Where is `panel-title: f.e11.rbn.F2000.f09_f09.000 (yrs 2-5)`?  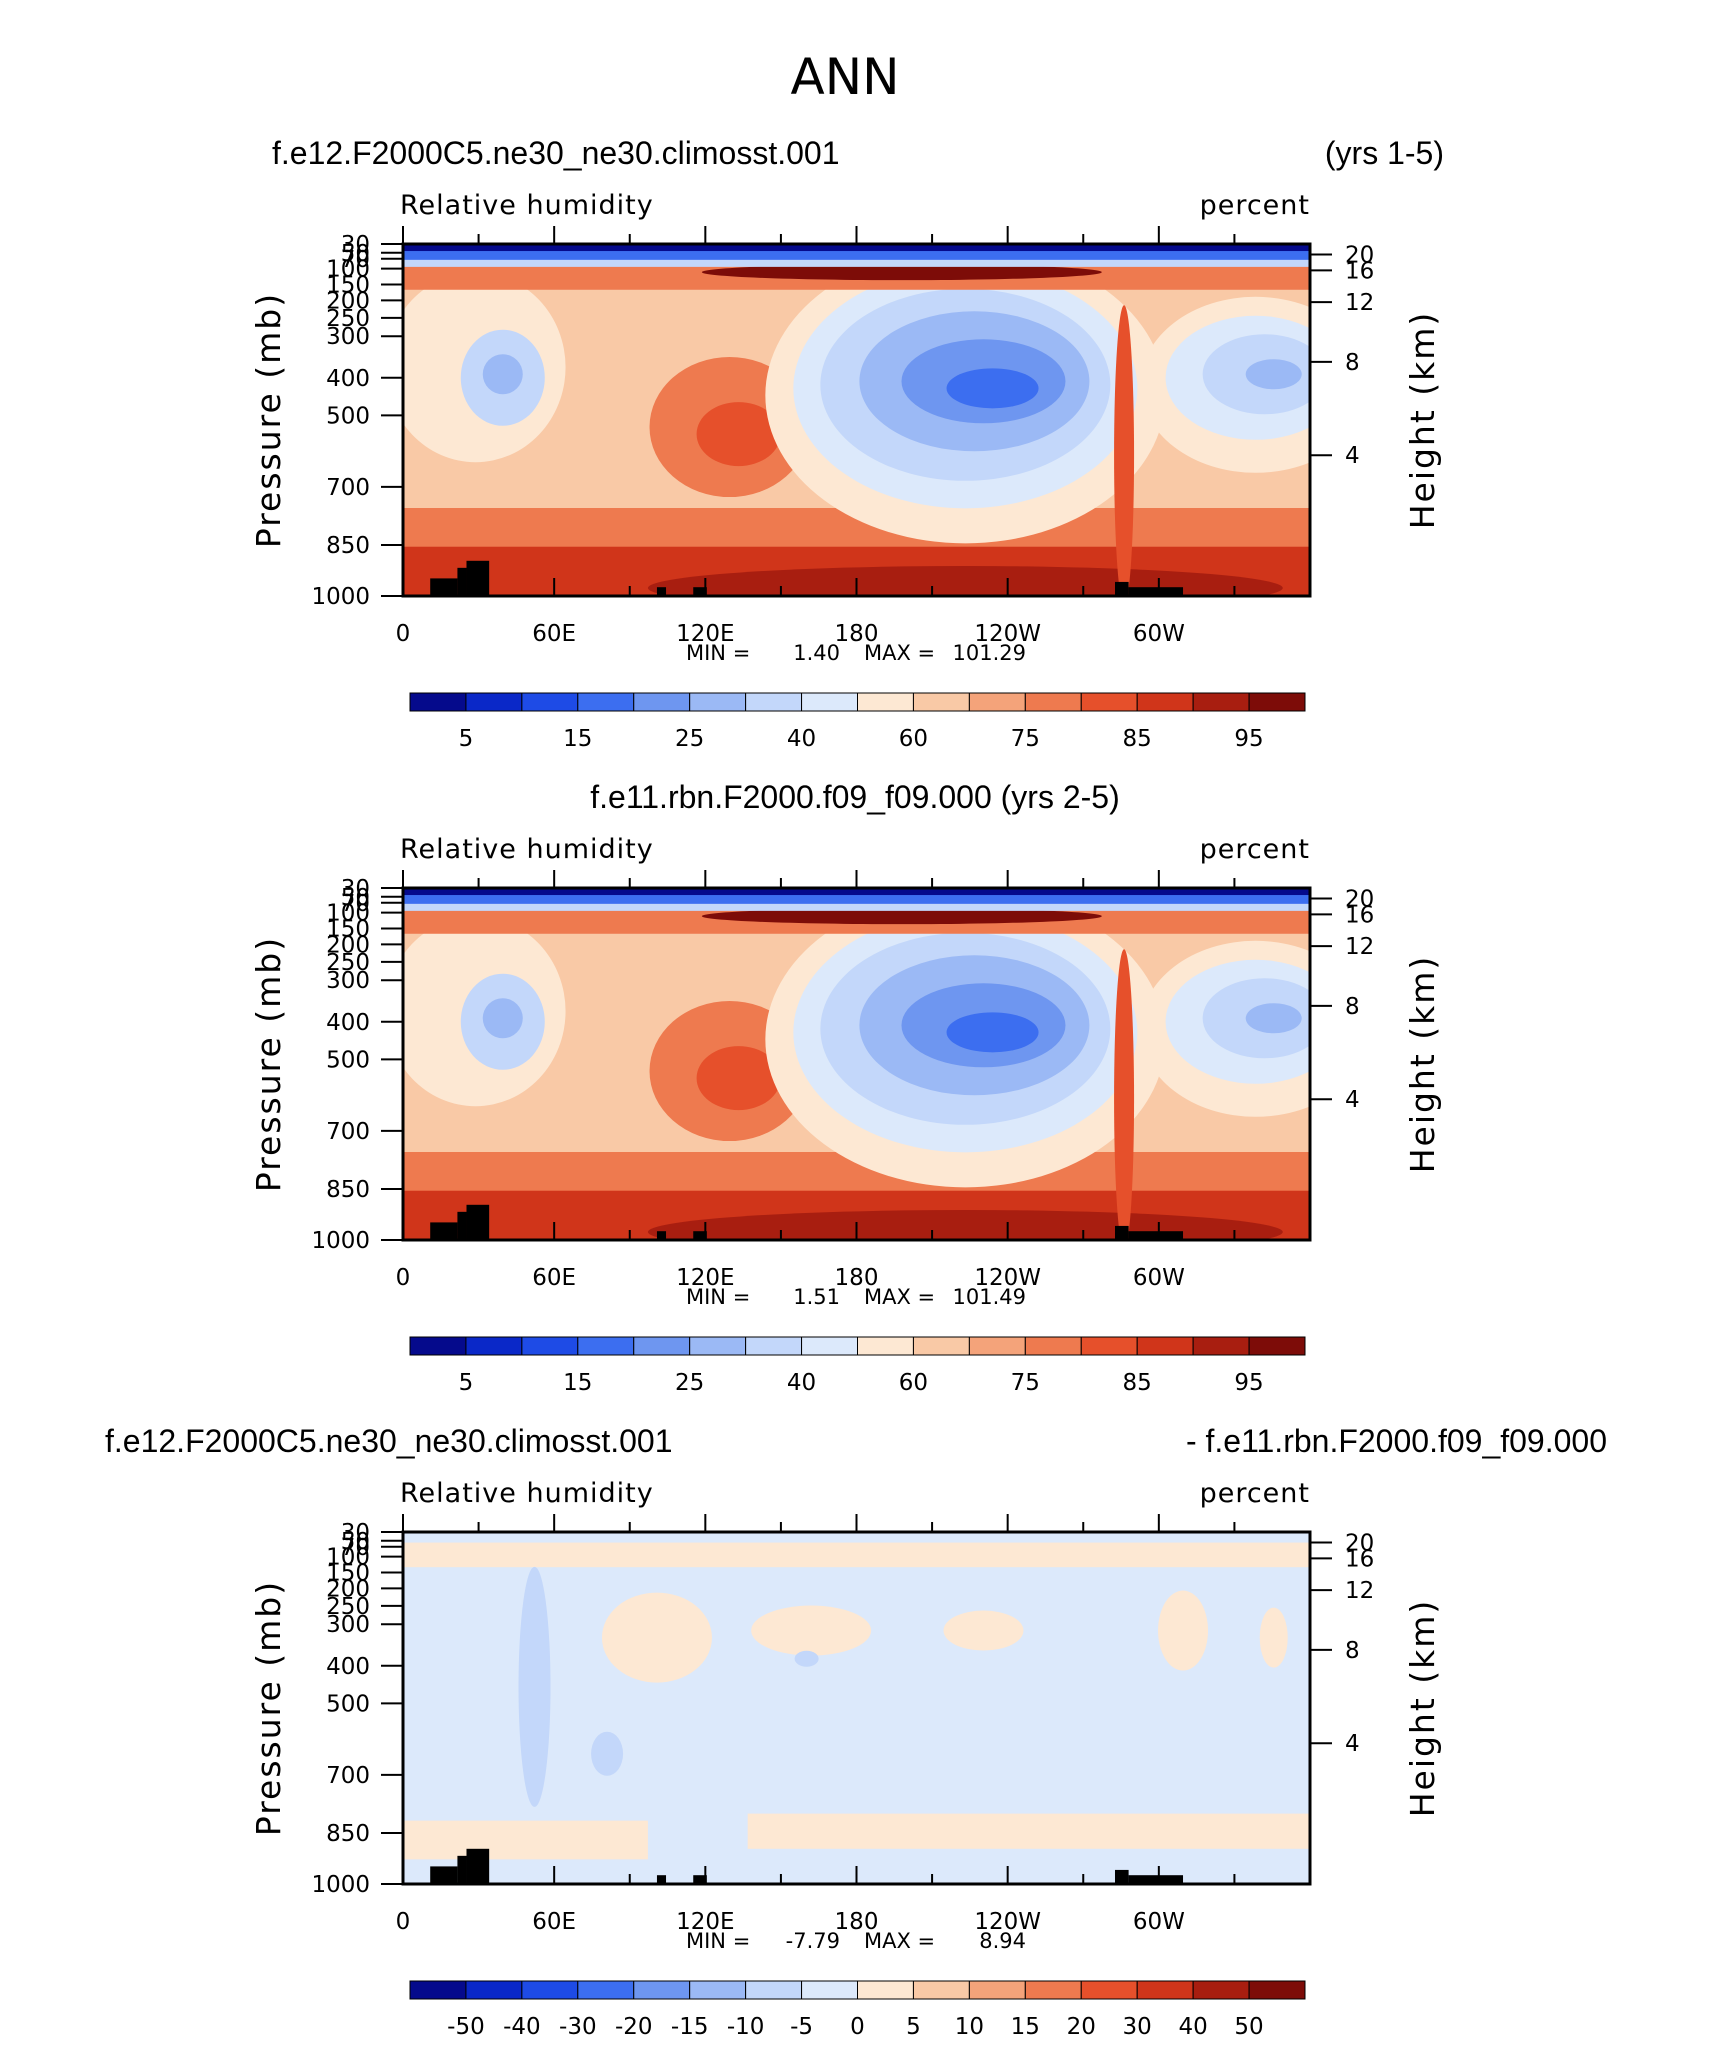
panel-title: f.e11.rbn.F2000.f09_f09.000 (yrs 2-5) is located at coordinates (855, 797).